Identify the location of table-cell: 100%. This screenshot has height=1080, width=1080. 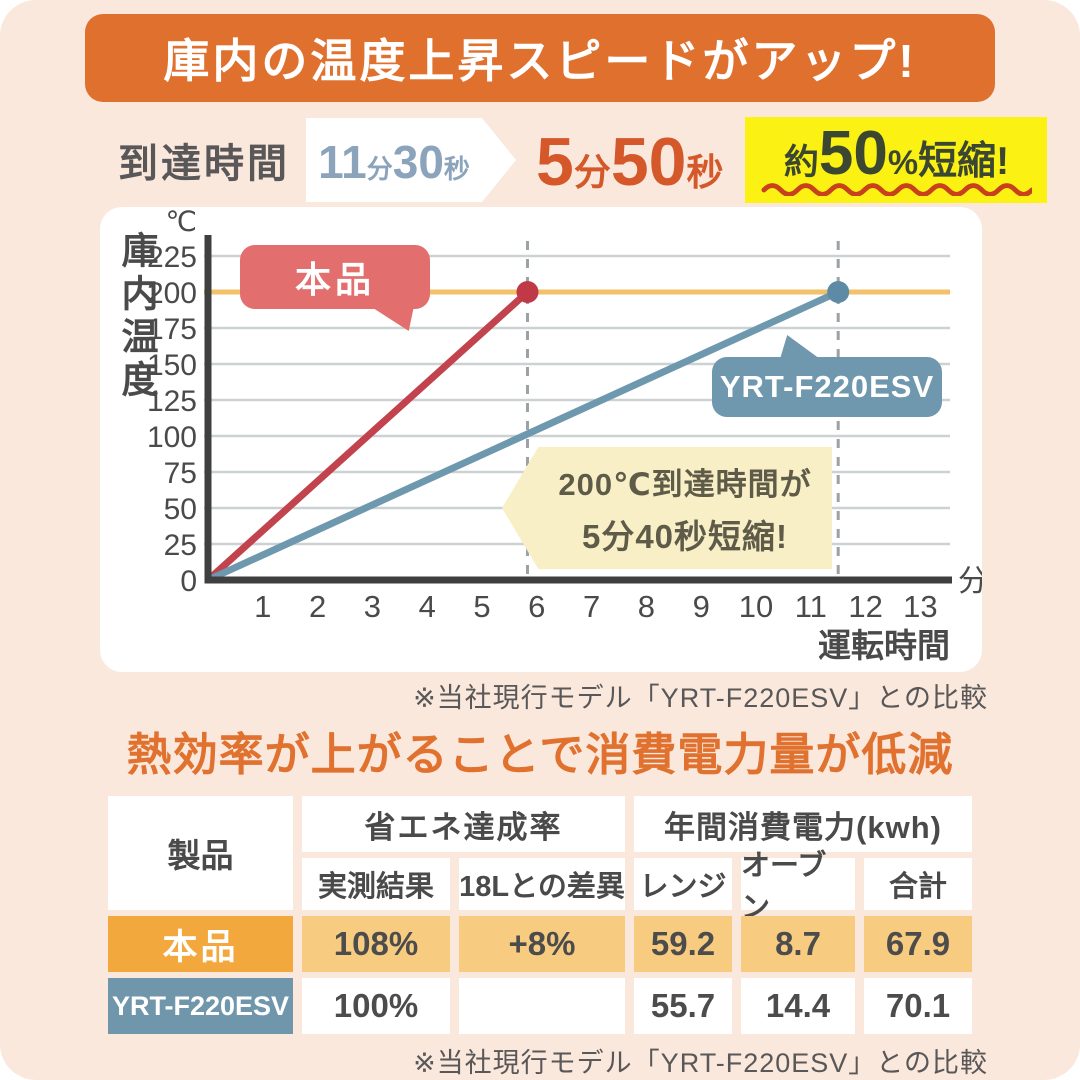
(376, 1006).